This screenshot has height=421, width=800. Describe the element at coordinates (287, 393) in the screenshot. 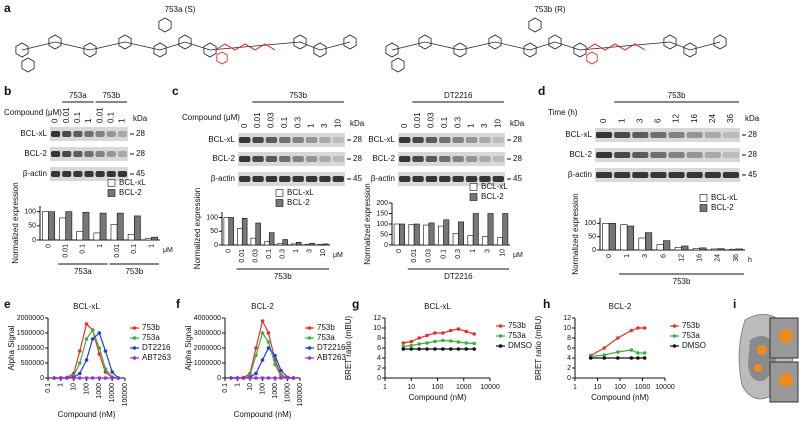

I see `x-tick-label: 10000` at that location.